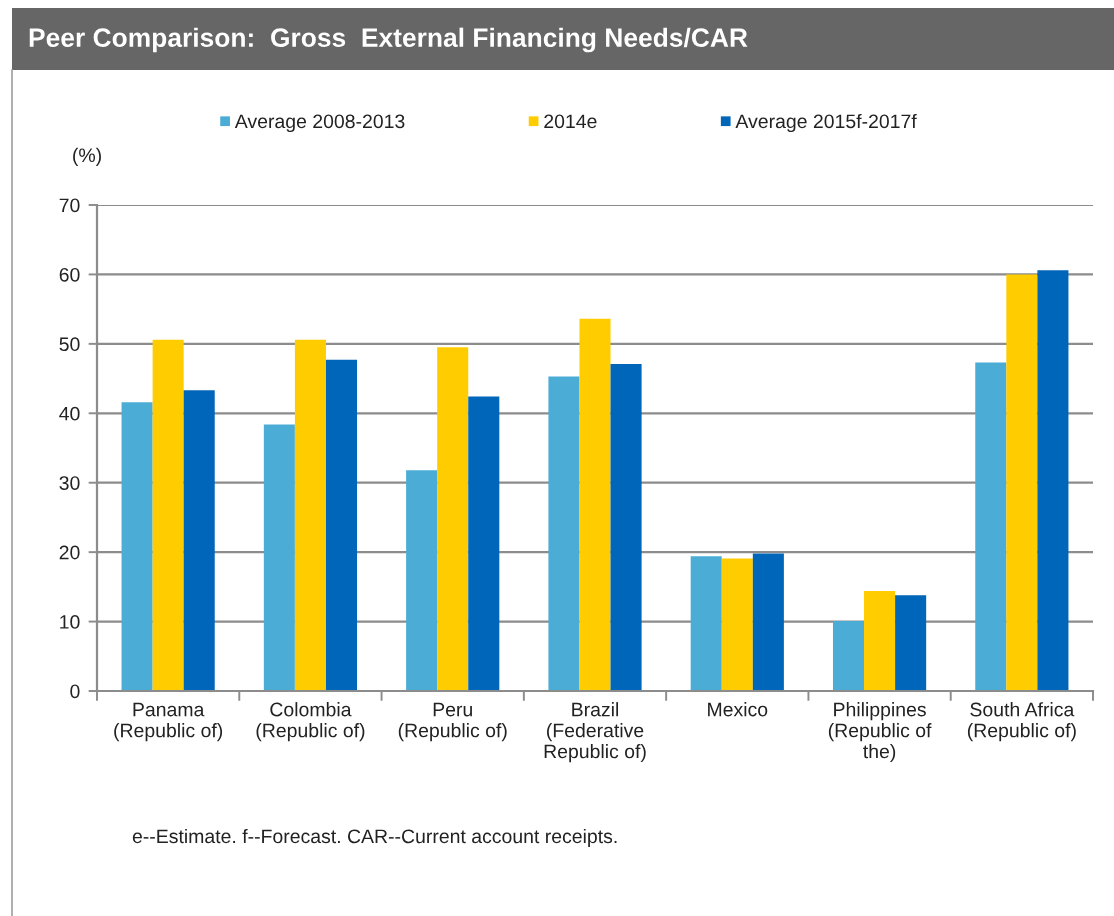 The width and height of the screenshot is (1114, 916). What do you see at coordinates (69, 344) in the screenshot?
I see `y-tick-label: 50` at bounding box center [69, 344].